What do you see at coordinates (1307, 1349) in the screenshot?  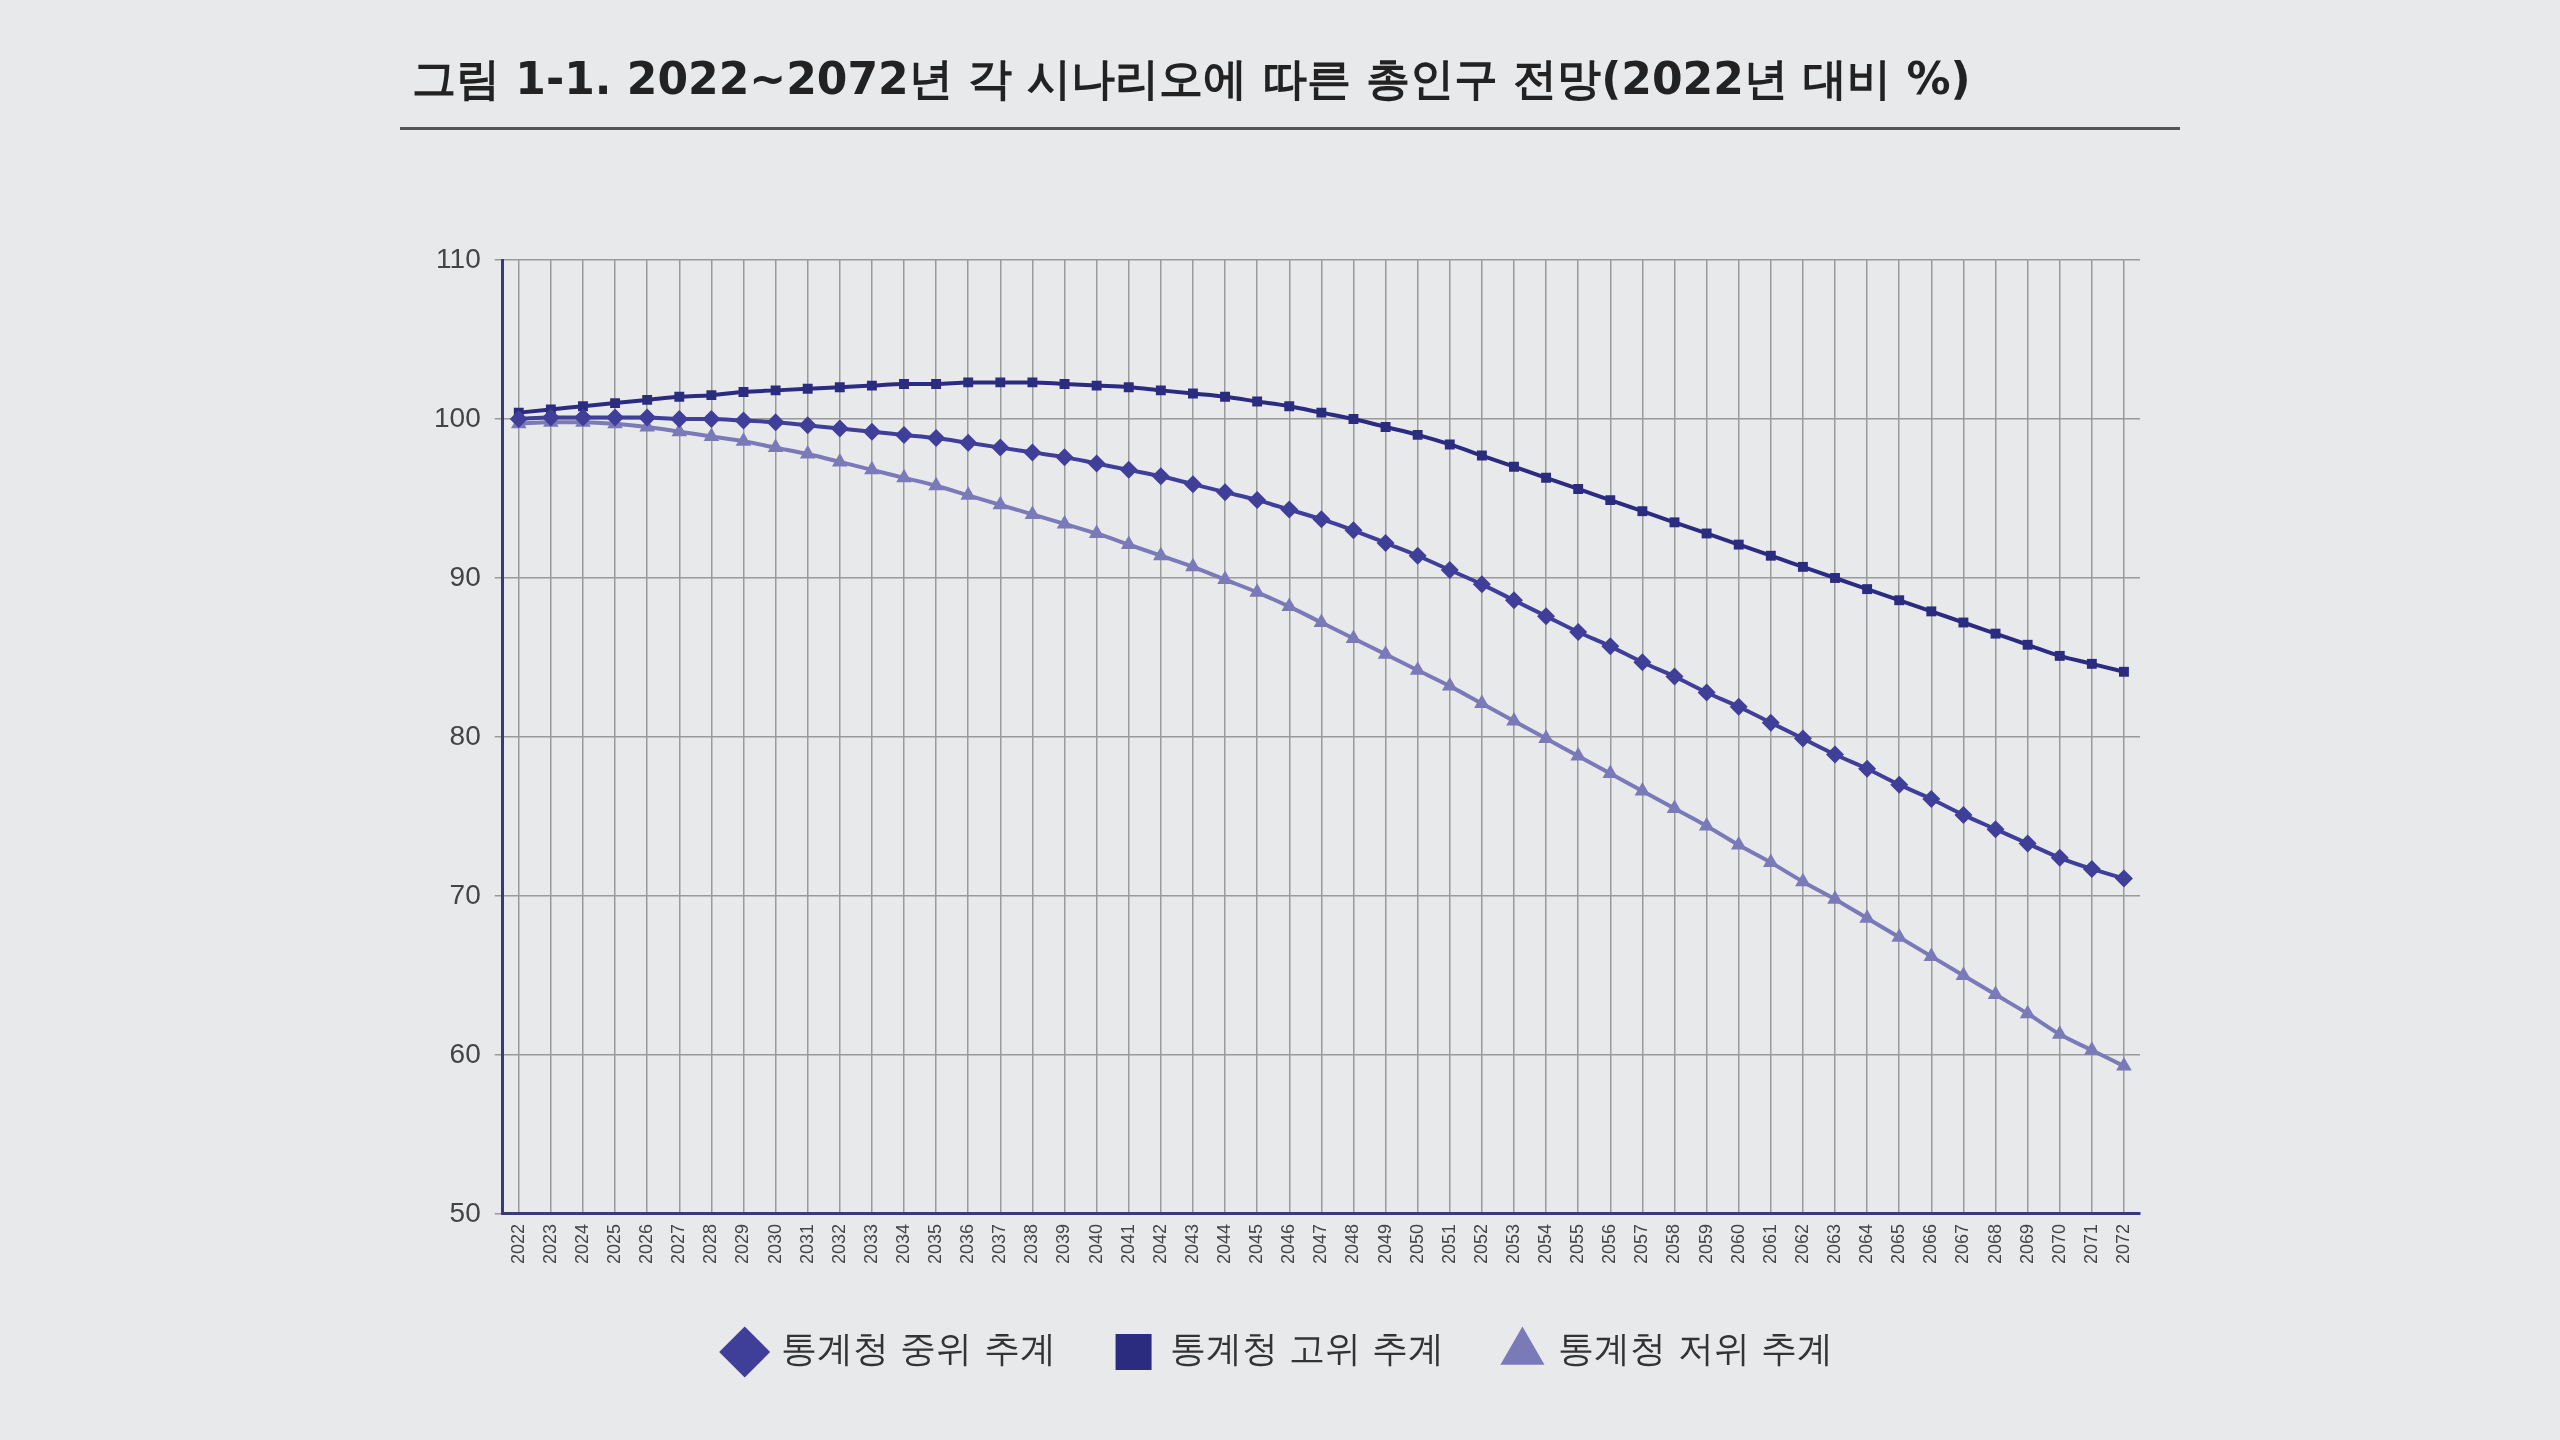 I see `legend-label: 통계청 고위 추계` at bounding box center [1307, 1349].